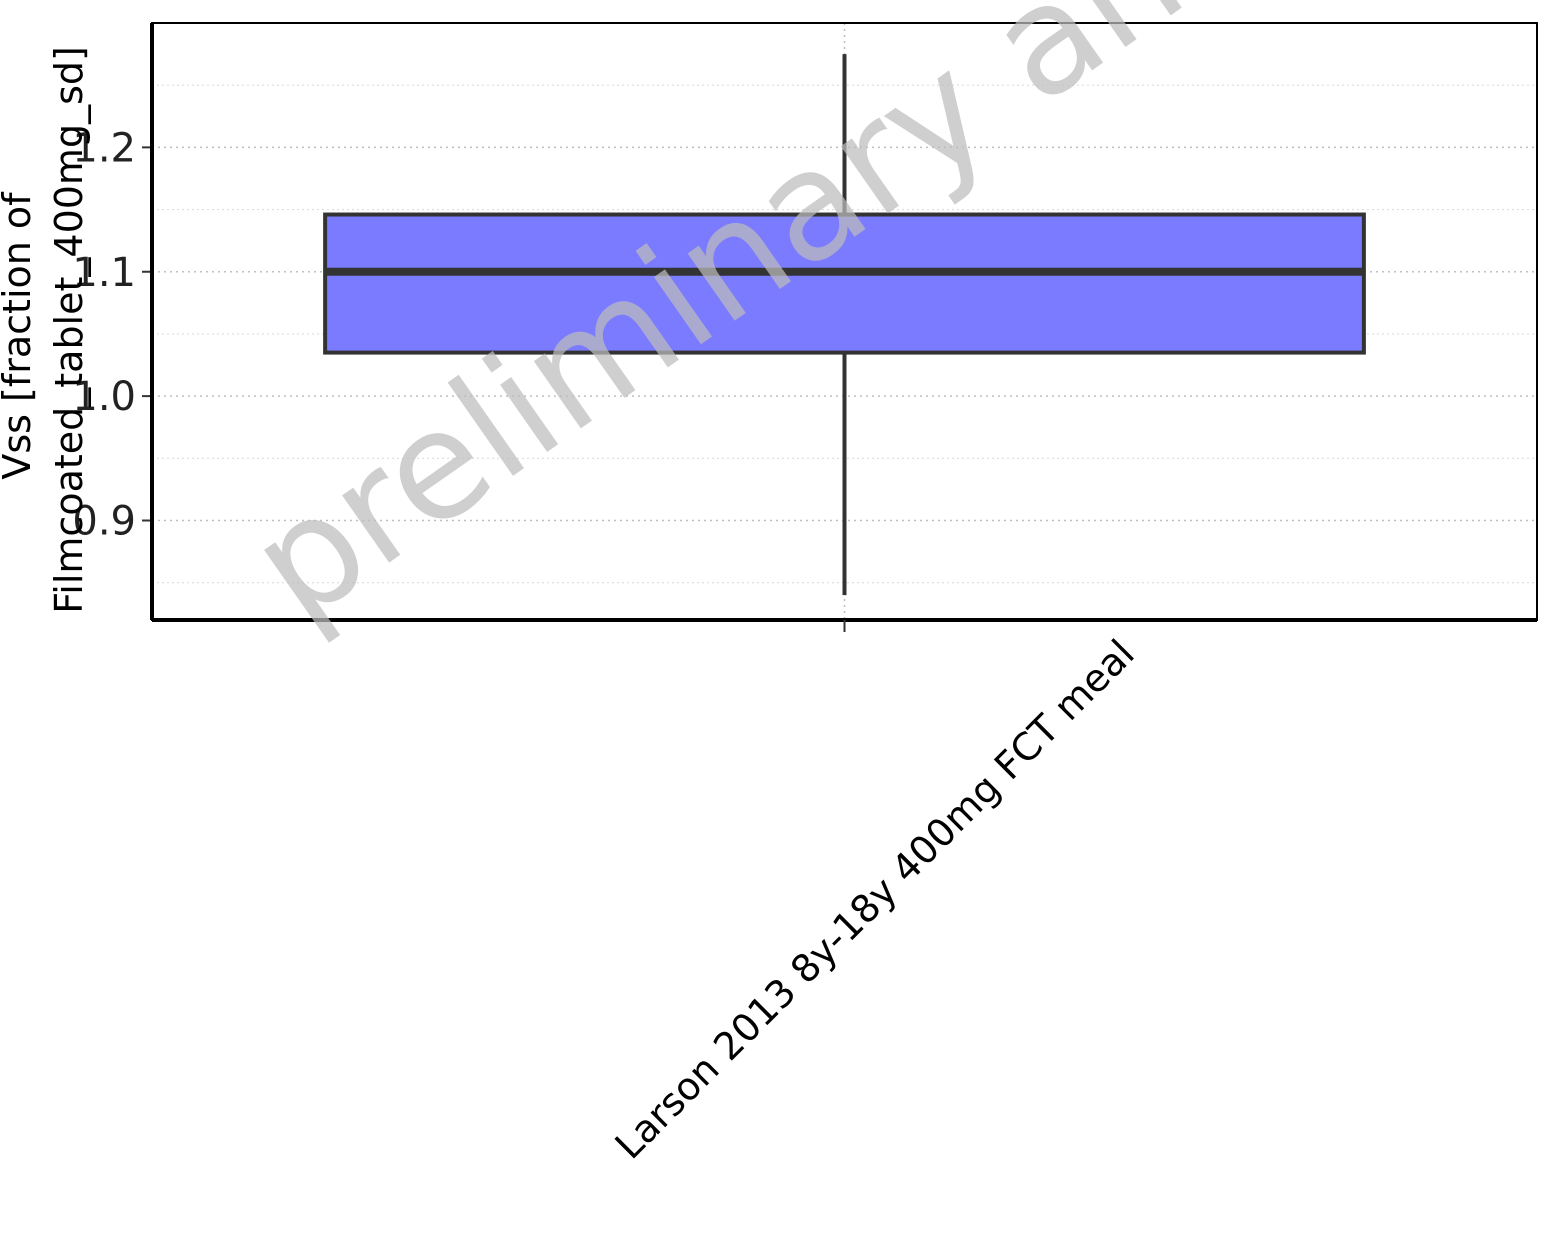  Describe the element at coordinates (104, 522) in the screenshot. I see `y-tick-label: 0.9` at that location.